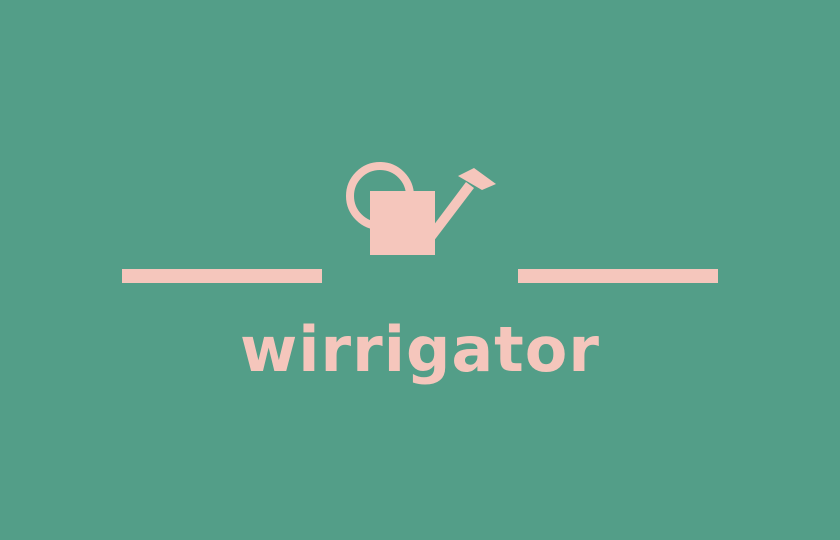 The image size is (840, 540). I want to click on divider-right, so click(618, 276).